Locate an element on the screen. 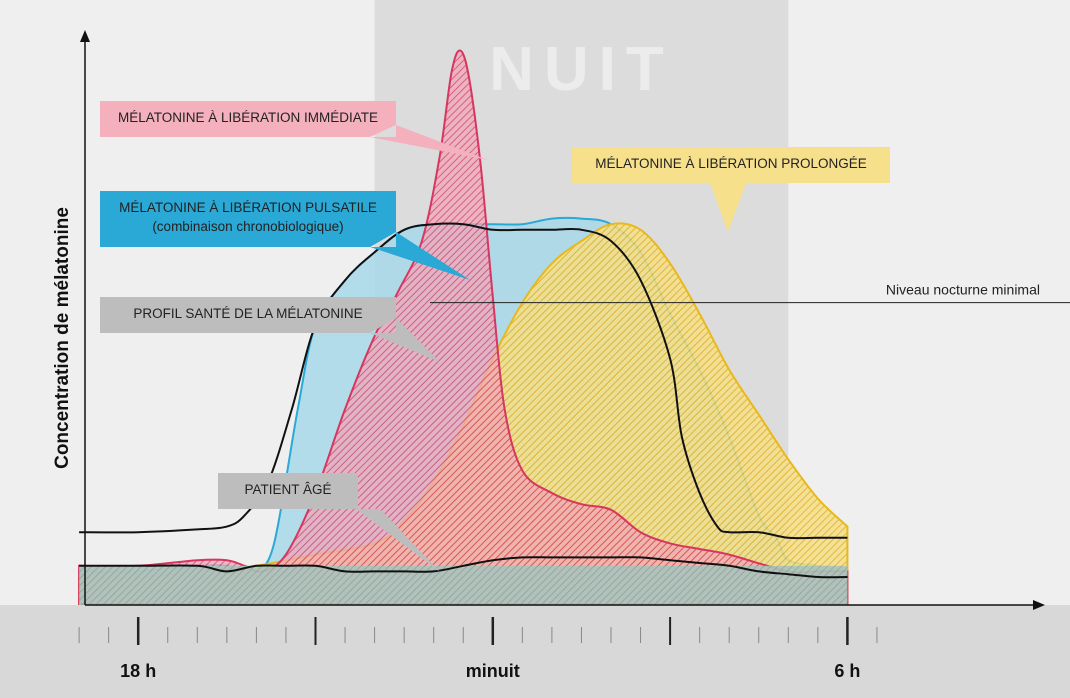 The width and height of the screenshot is (1070, 698). x-axis-arrow is located at coordinates (1039, 605).